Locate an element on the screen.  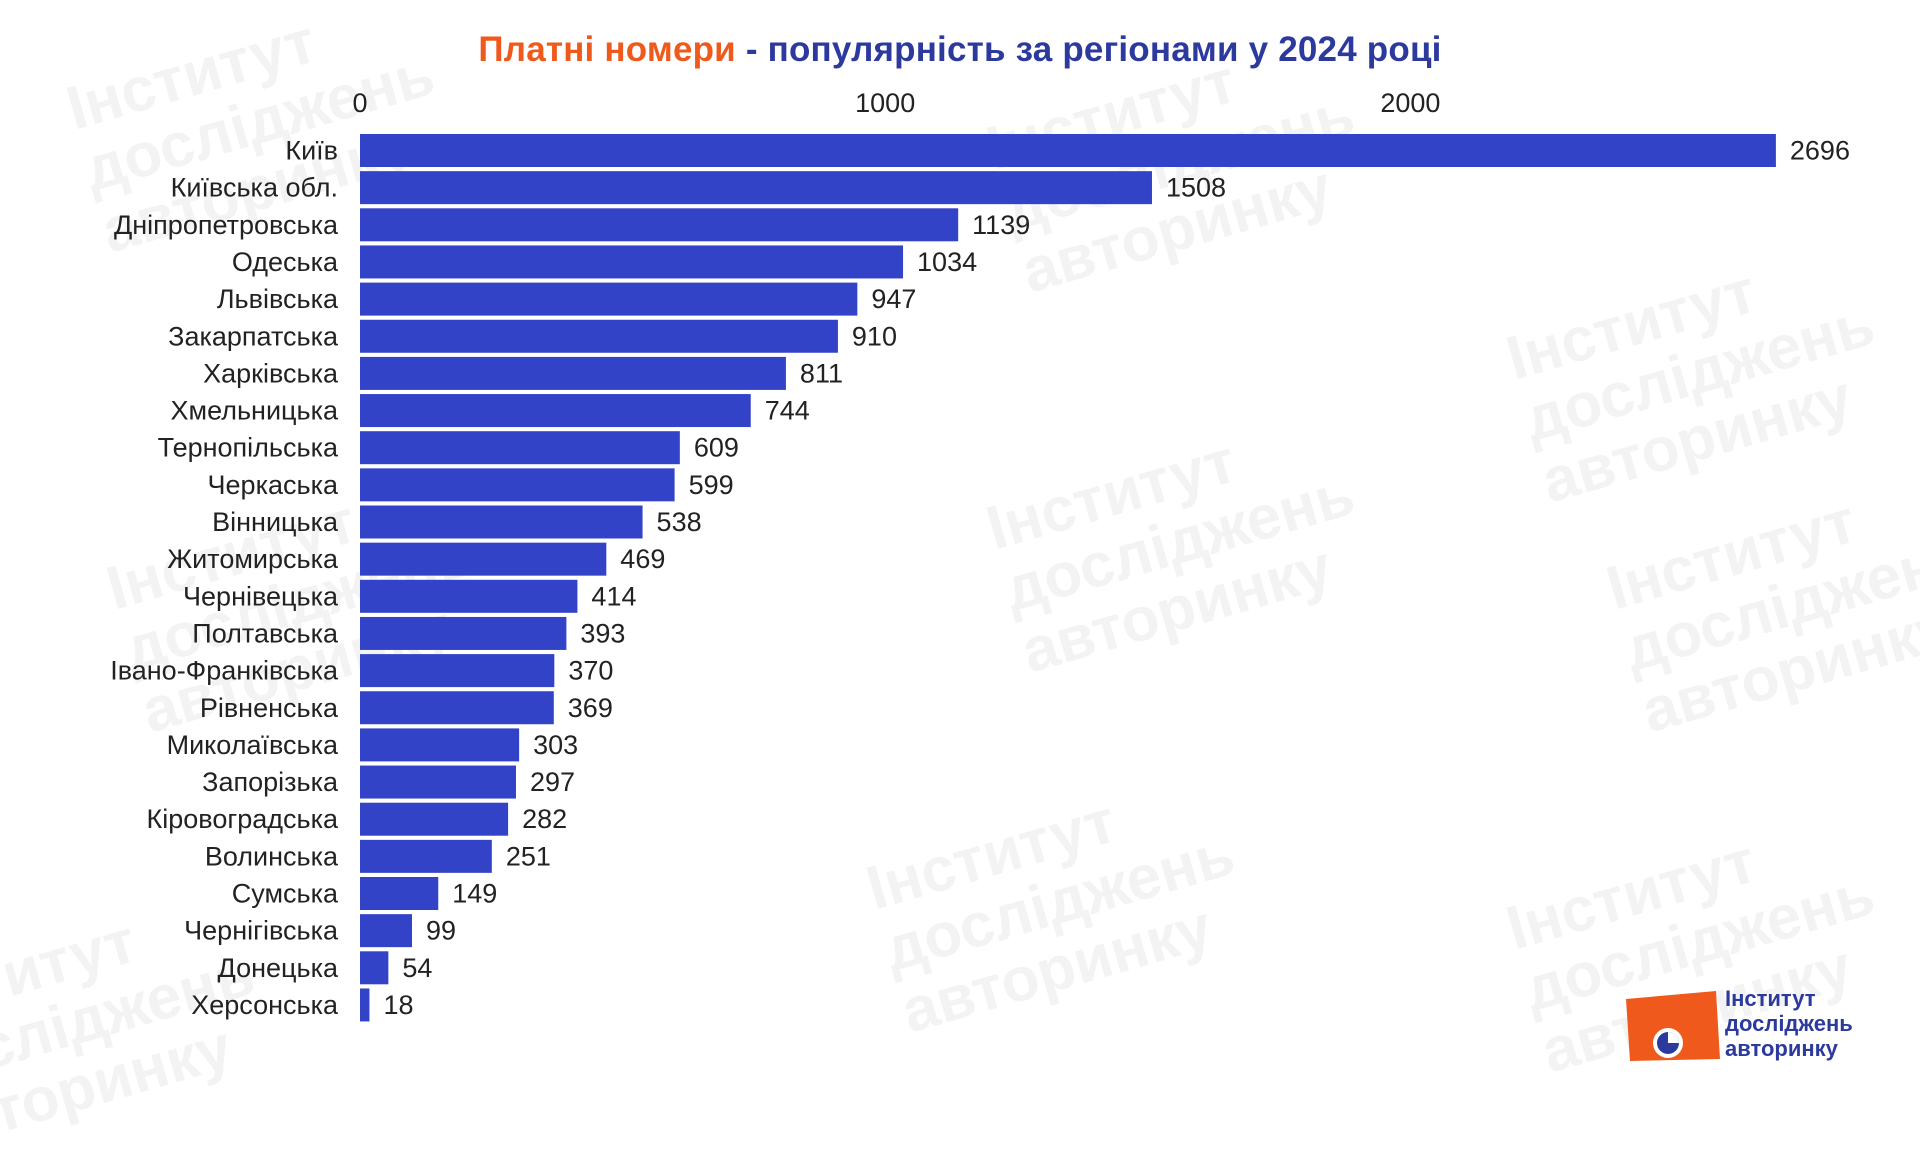
logo-line-3: авторинку is located at coordinates (1781, 1048).